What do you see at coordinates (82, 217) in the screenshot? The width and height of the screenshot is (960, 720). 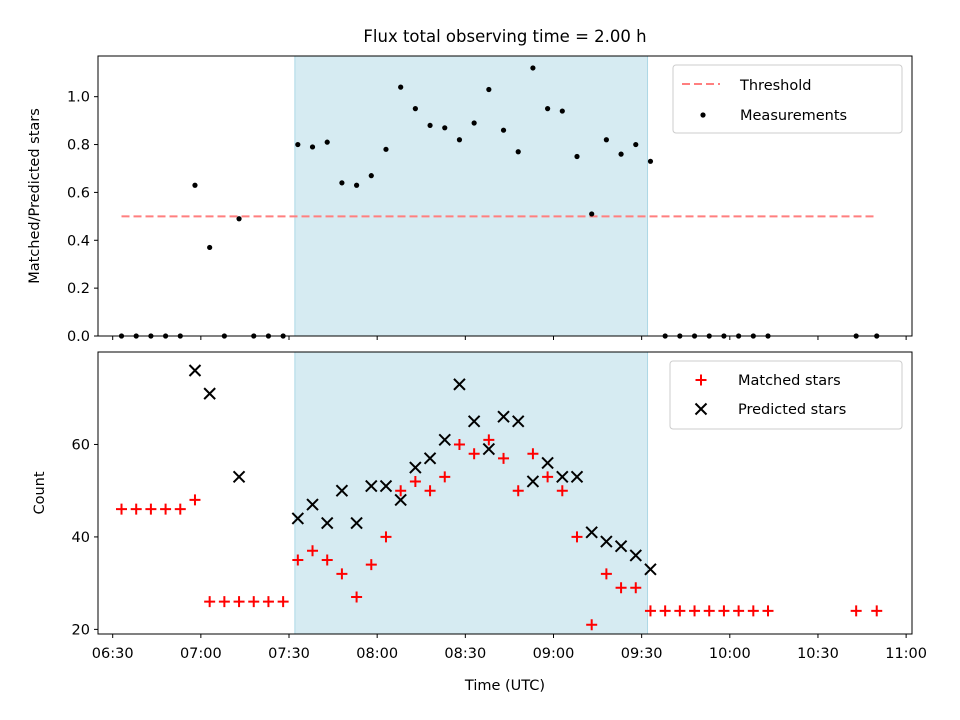 I see `top-y-ticks: 0.0 0.2 0.4 0.6 0.8 1.0` at bounding box center [82, 217].